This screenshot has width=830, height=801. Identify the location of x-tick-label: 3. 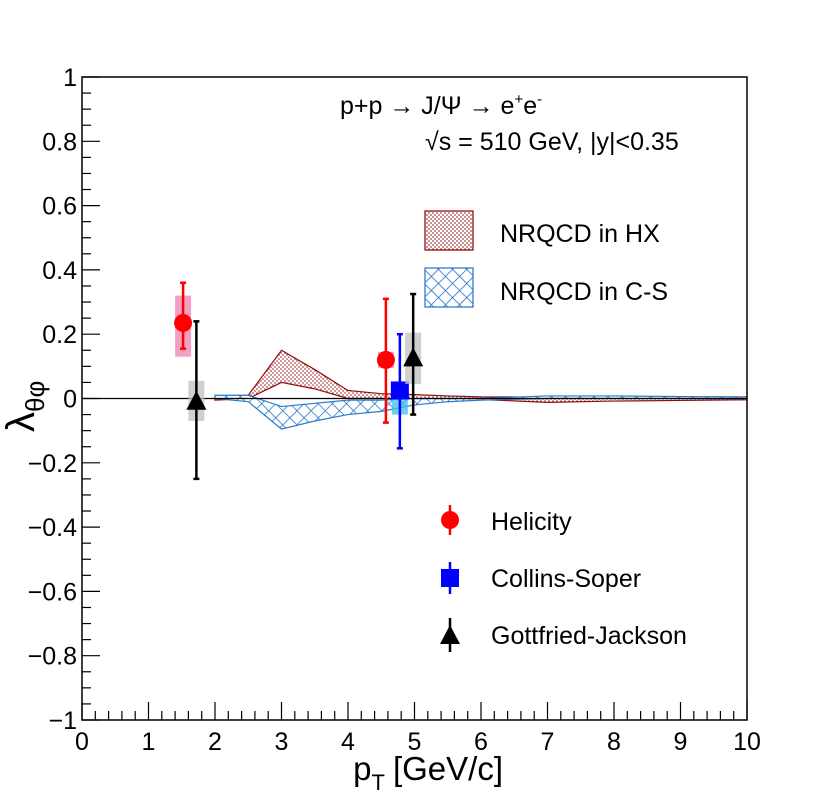
(282, 742).